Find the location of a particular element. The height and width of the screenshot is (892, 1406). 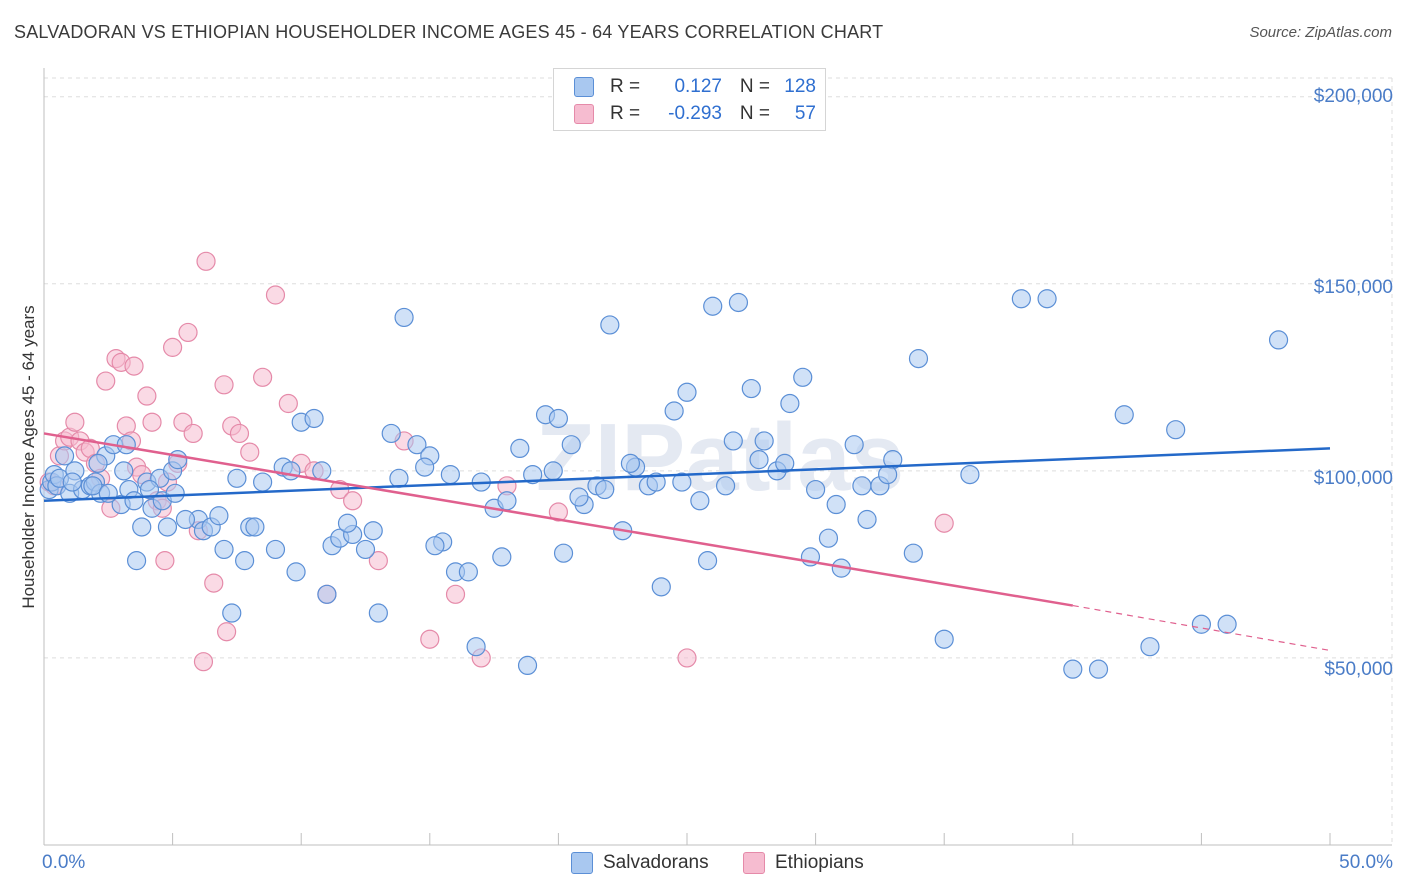

legend-row-salvadorans: R = 0.127 N = 128 is located at coordinates (695, 87).